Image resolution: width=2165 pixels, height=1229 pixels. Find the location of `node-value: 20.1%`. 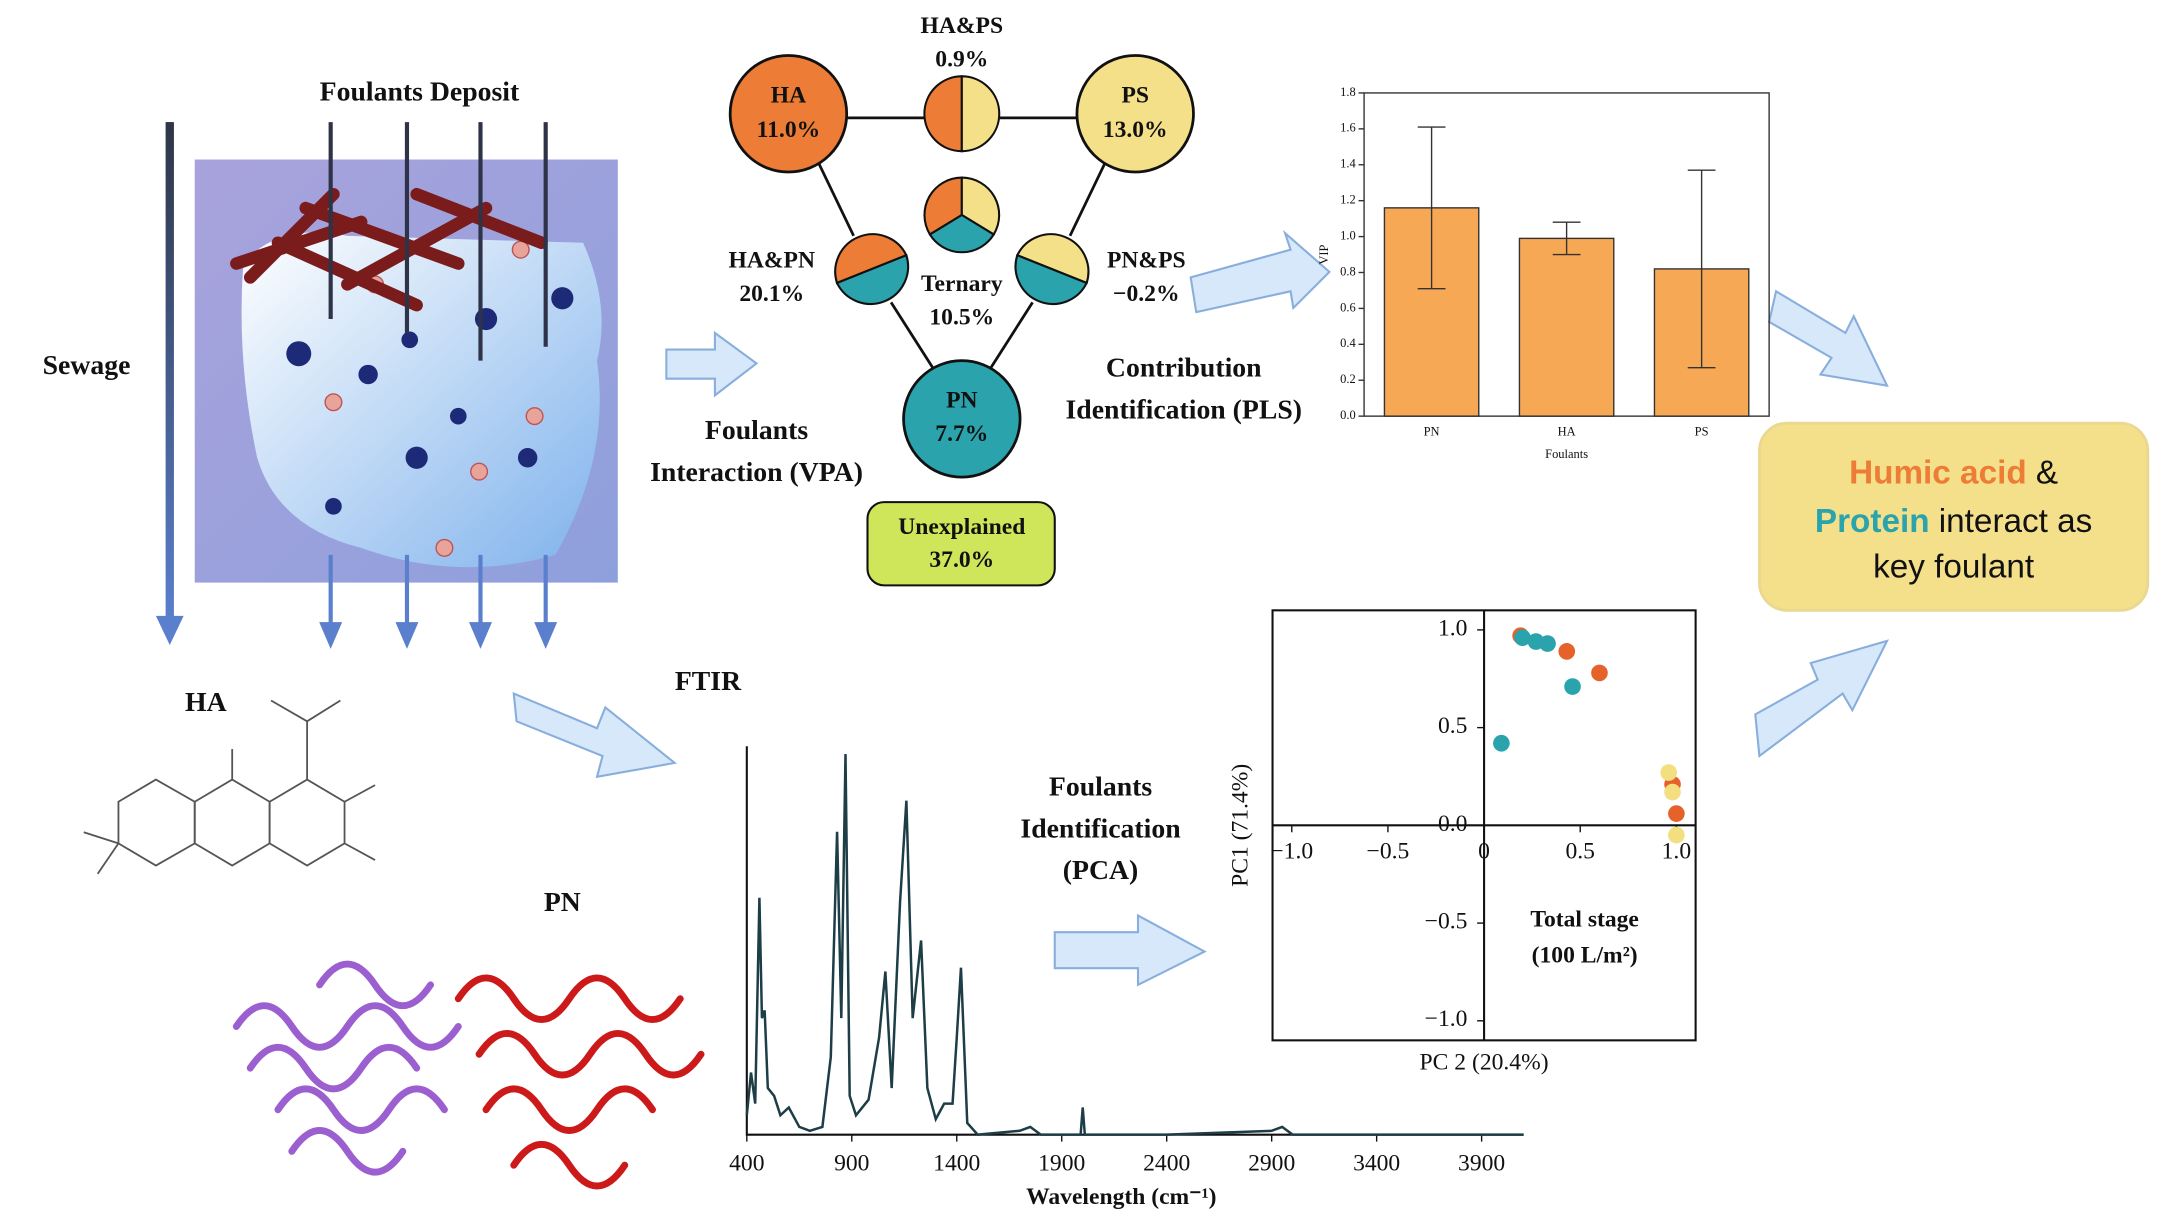

node-value: 20.1% is located at coordinates (771, 294).